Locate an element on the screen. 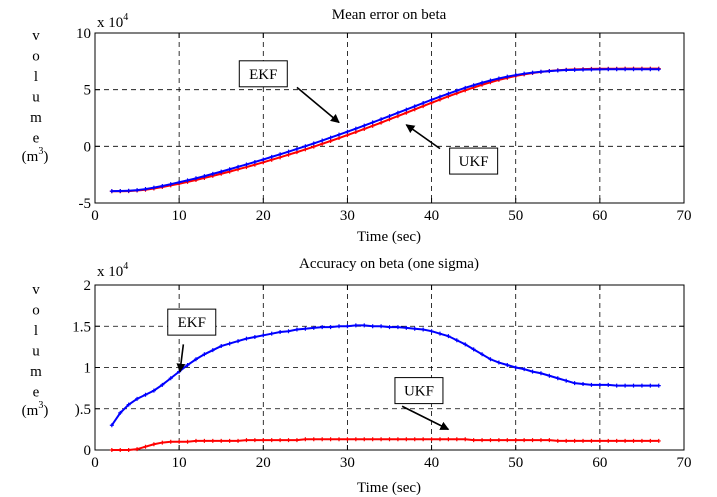 The height and width of the screenshot is (497, 717). y-label-unit-close: ) is located at coordinates (45, 157).